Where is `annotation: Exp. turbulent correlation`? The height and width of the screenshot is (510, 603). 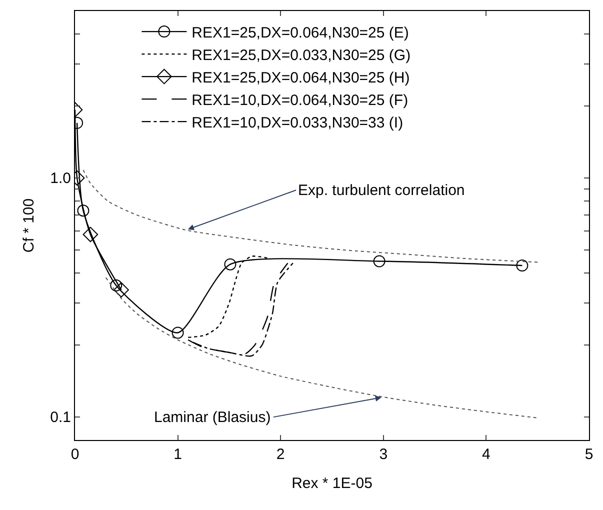
annotation: Exp. turbulent correlation is located at coordinates (381, 190).